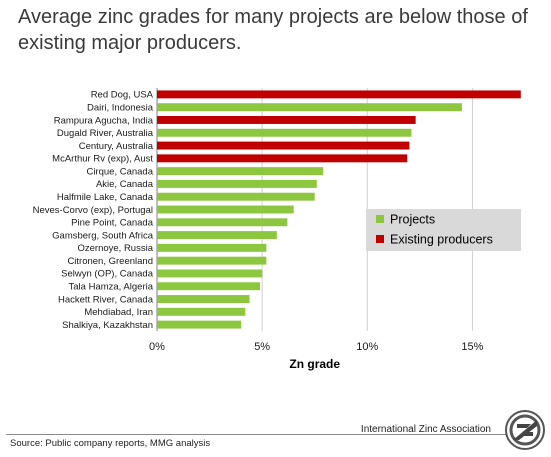 The width and height of the screenshot is (551, 457). Describe the element at coordinates (472, 347) in the screenshot. I see `x-tick-label: 15%` at that location.